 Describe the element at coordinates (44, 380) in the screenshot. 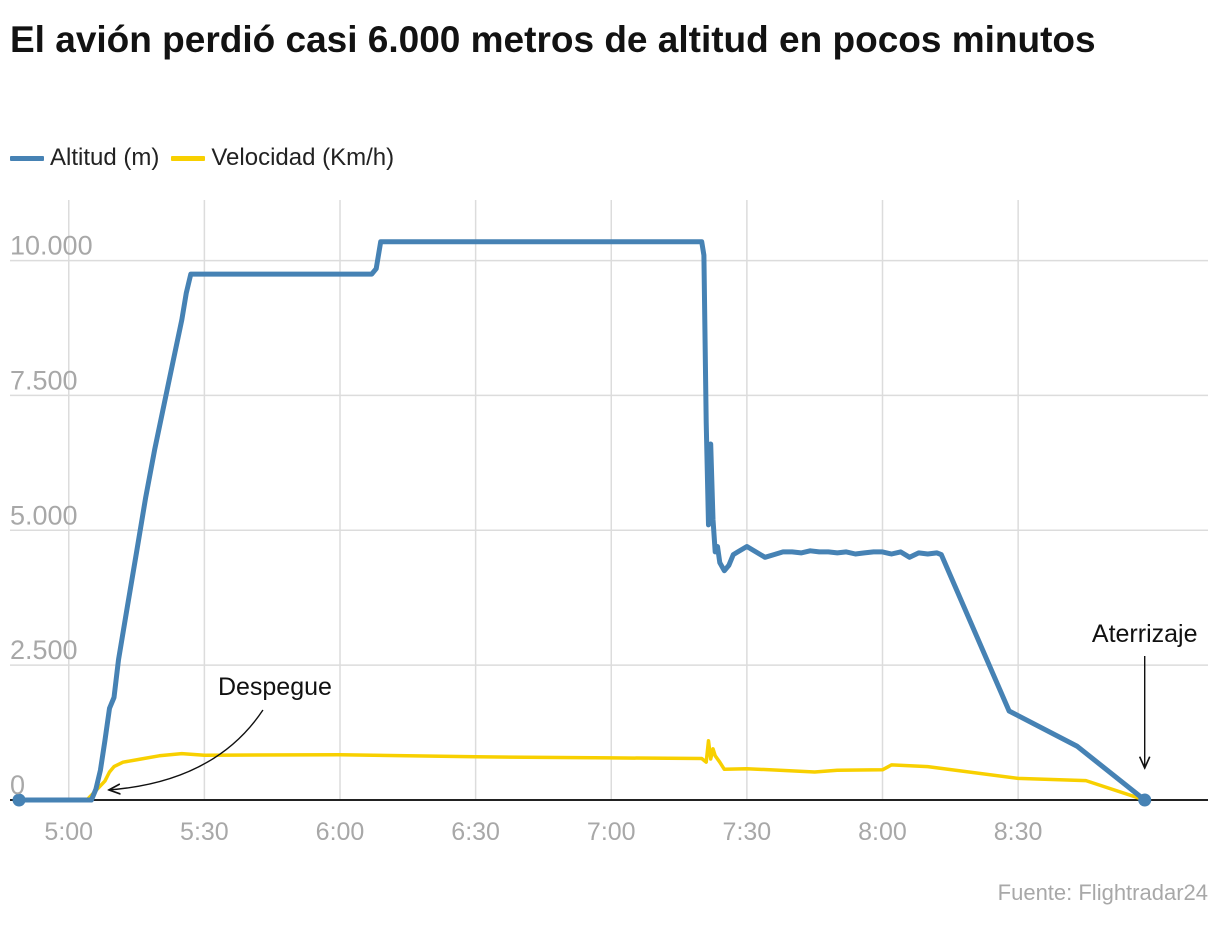

I see `y-tick-label: 7.500` at that location.